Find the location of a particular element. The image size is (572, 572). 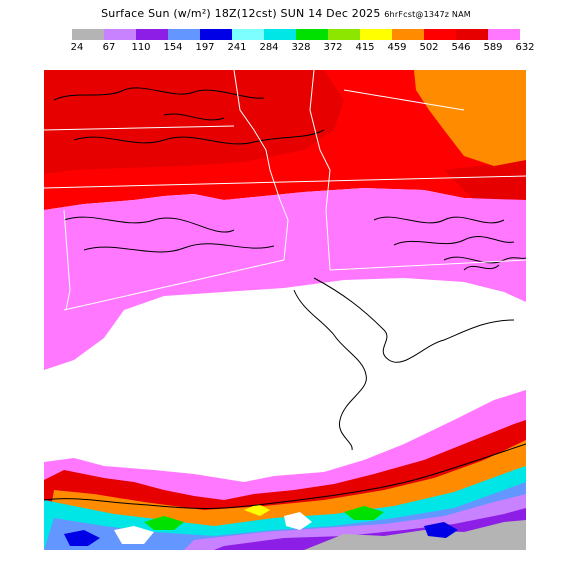

forecast-label: 6hrFcst@1347z NAM is located at coordinates (427, 14).